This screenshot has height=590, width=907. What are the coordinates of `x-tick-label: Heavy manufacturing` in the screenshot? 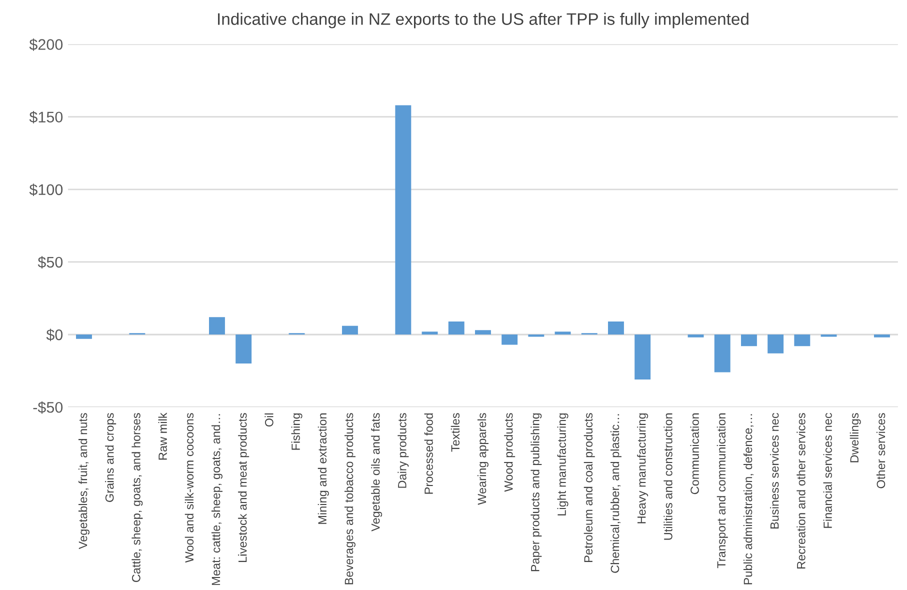 It's located at (642, 468).